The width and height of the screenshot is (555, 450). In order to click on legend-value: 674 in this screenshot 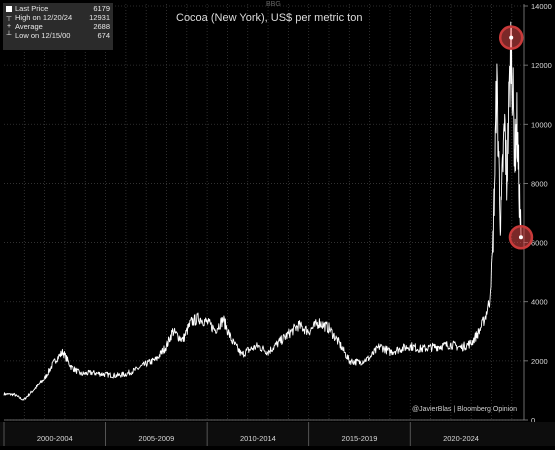, I will do `click(103, 35)`.